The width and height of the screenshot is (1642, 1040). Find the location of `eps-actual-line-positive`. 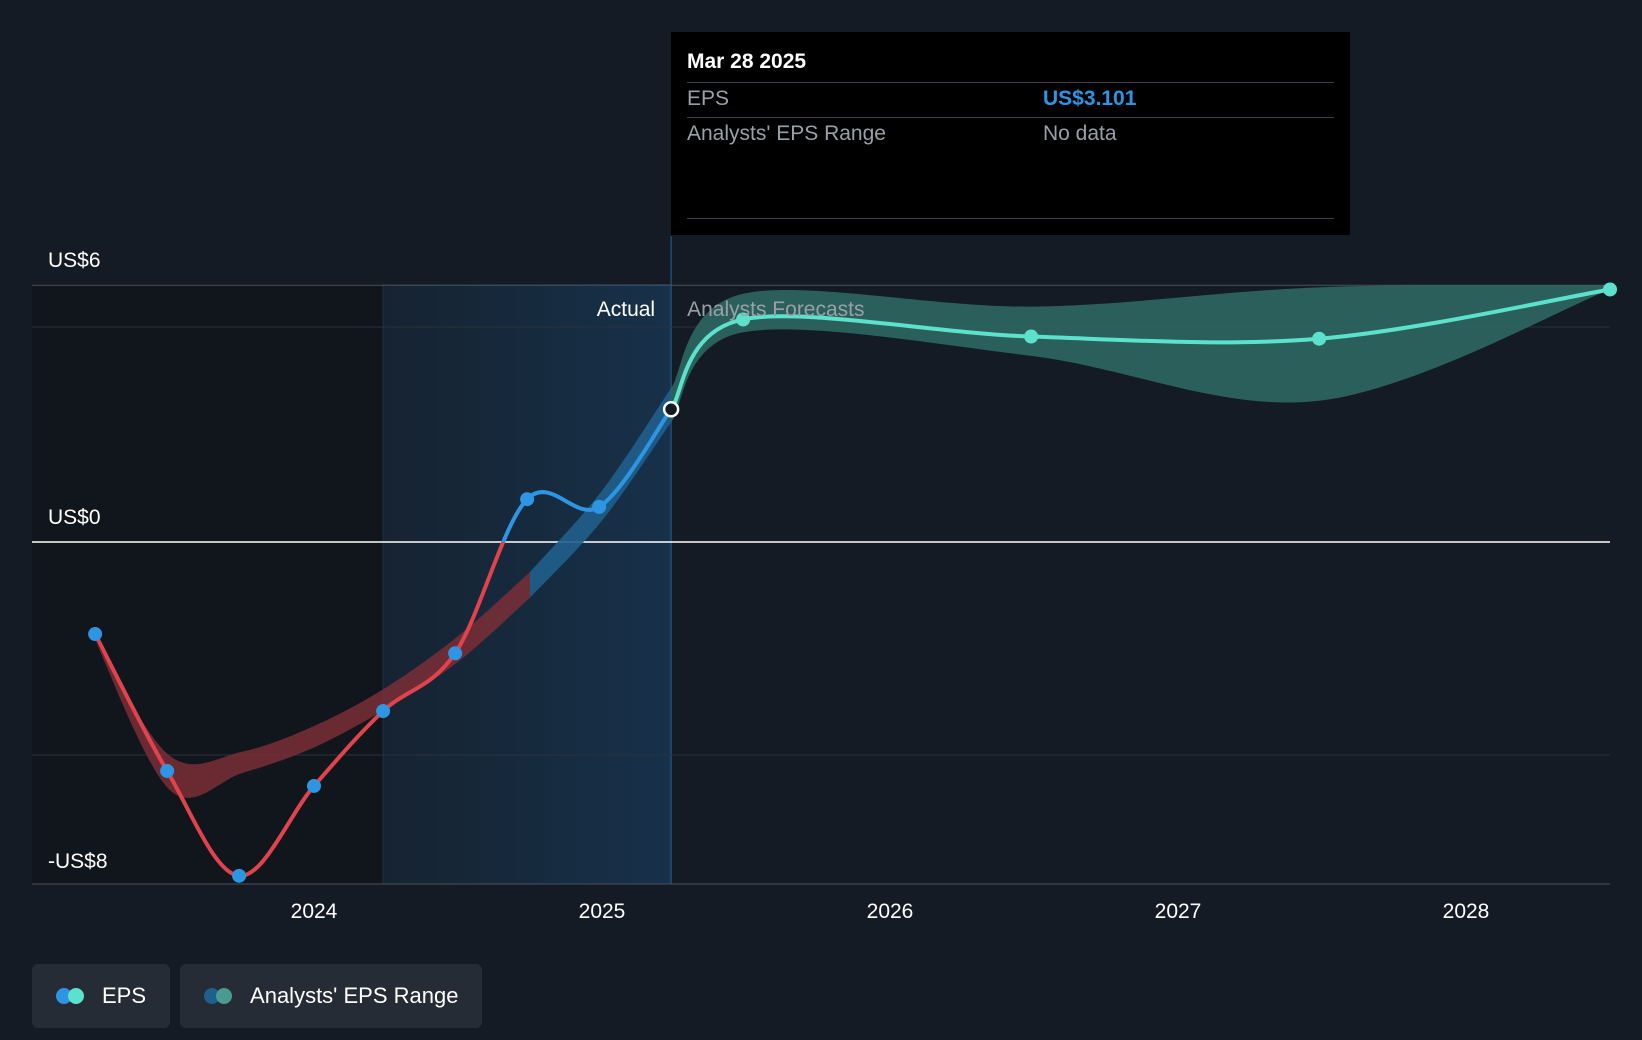

eps-actual-line-positive is located at coordinates (587, 475).